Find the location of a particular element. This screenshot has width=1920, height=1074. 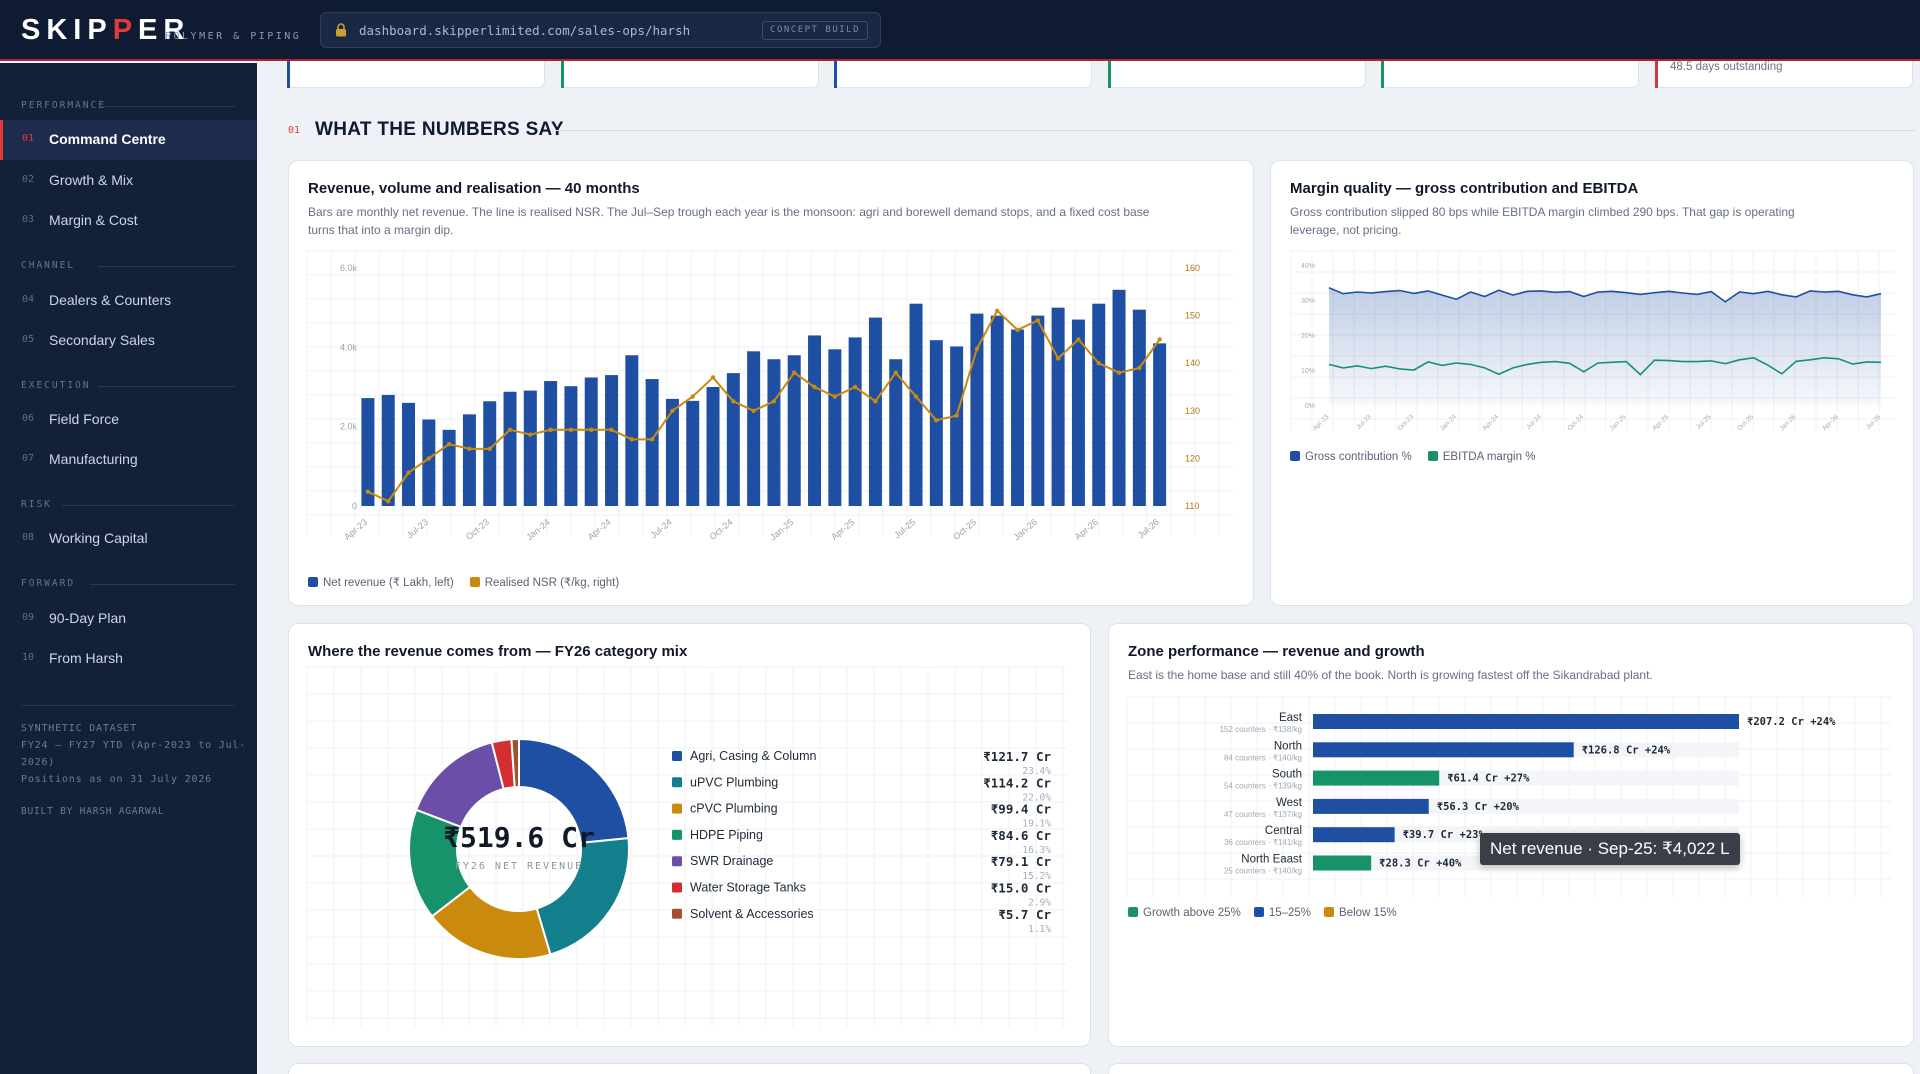

divider is located at coordinates (148, 505).